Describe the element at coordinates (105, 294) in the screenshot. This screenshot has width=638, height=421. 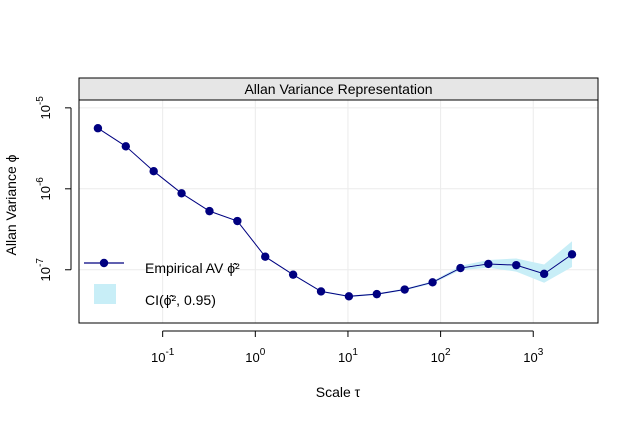
I see `legend-band-swatch` at that location.